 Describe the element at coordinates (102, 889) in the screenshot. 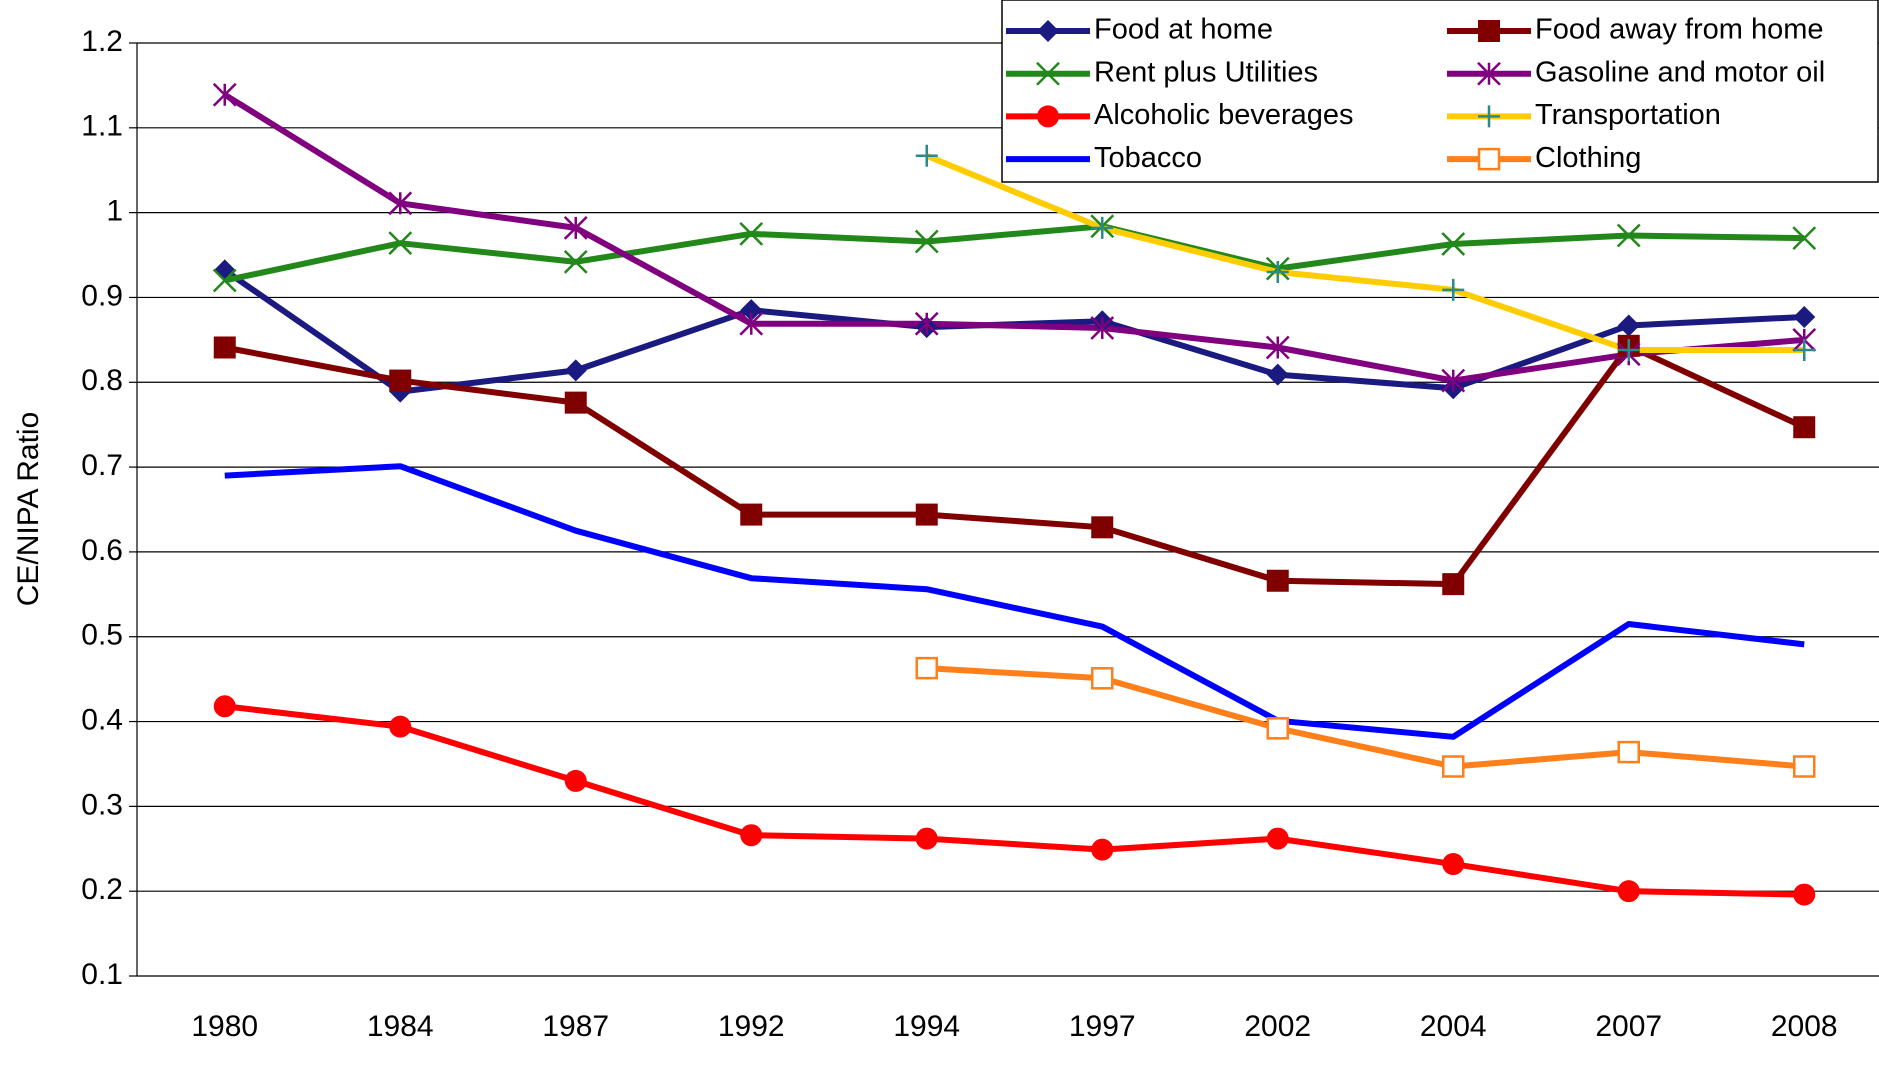

I see `y-tick-label: 0.2` at that location.